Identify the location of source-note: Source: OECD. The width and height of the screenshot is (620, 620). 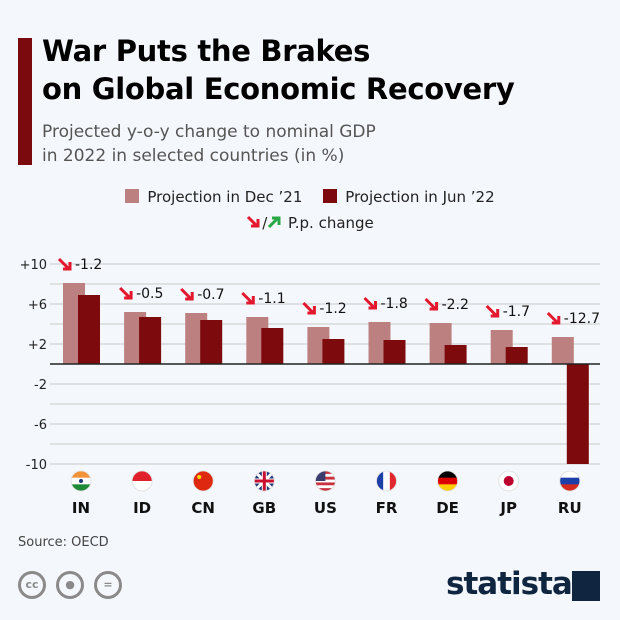
(63, 542).